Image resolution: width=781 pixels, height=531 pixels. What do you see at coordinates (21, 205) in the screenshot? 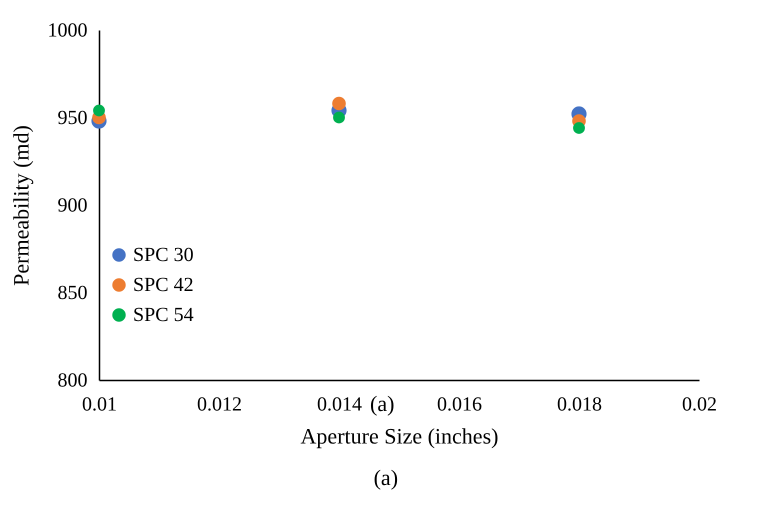
I see `y-axis-title: Permeability (md)` at bounding box center [21, 205].